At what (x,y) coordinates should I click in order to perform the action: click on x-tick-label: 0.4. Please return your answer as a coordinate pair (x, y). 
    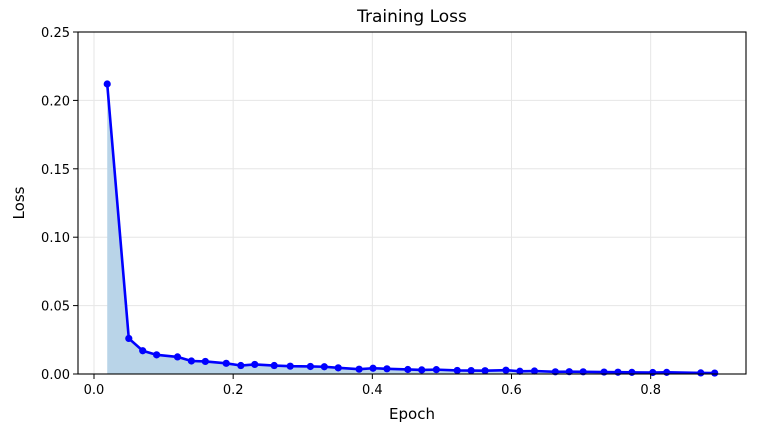
    Looking at the image, I should click on (372, 390).